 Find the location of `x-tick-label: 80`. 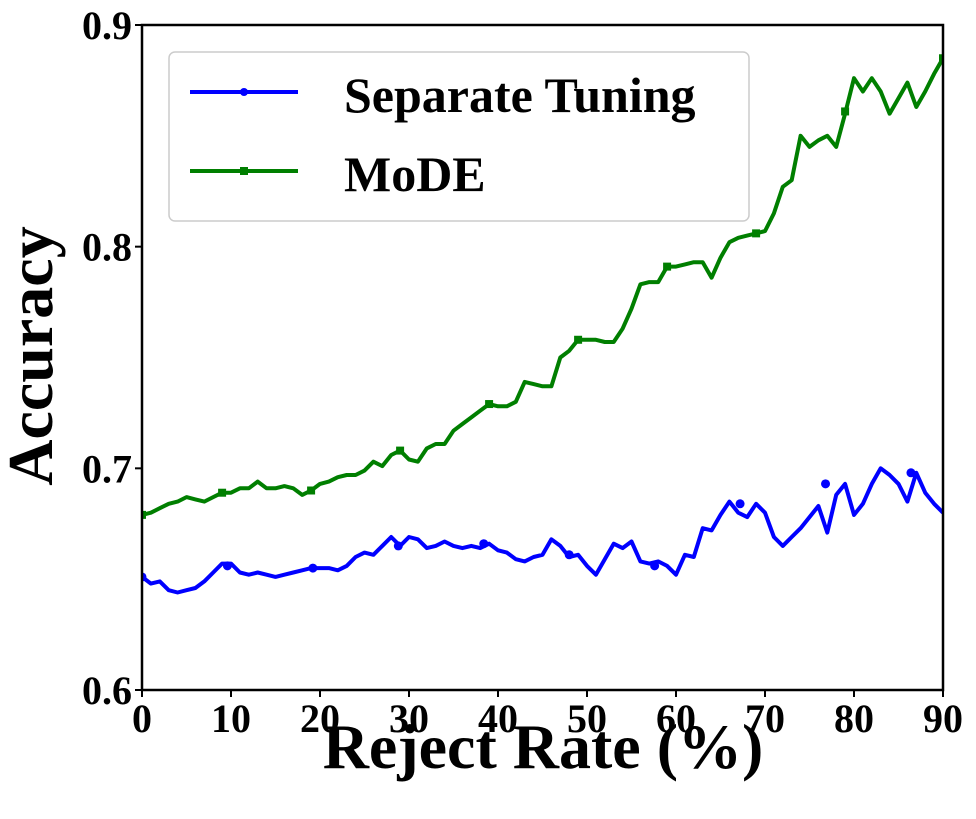

x-tick-label: 80 is located at coordinates (854, 718).